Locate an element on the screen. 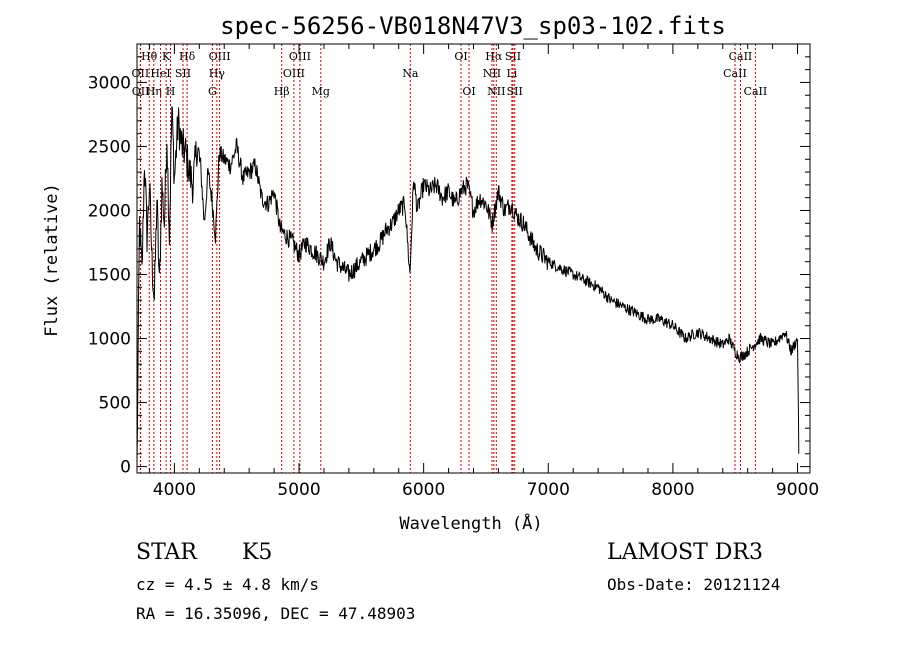  redshift-value: cz = 4.5 ± 4.8 km/s is located at coordinates (228, 584).